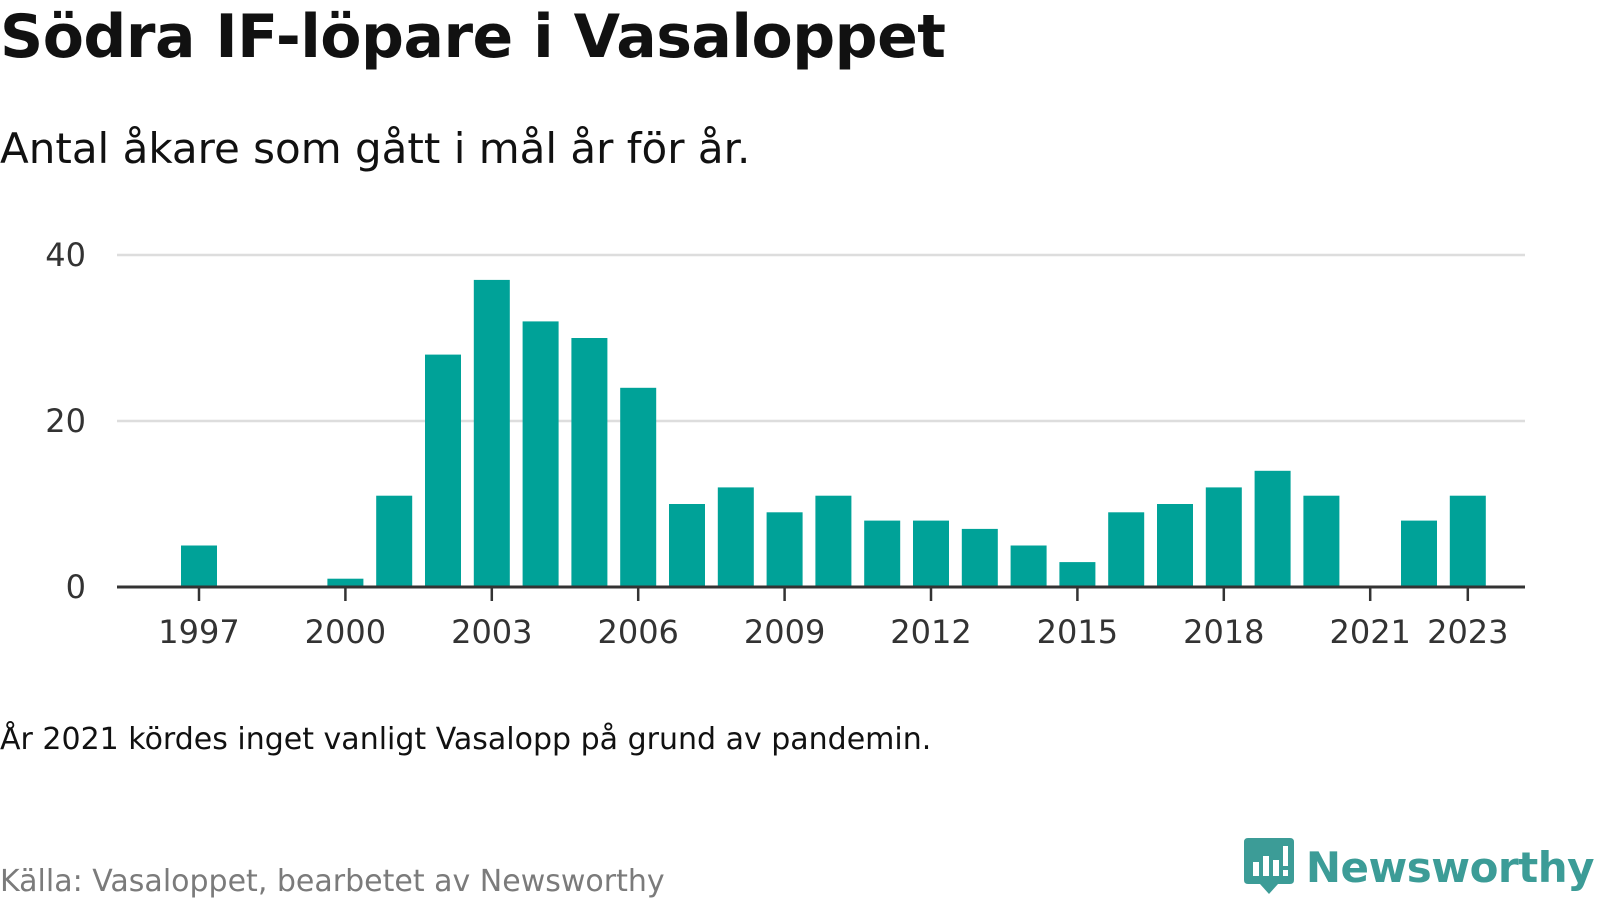 The height and width of the screenshot is (900, 1600). Describe the element at coordinates (1467, 541) in the screenshot. I see `bar-2023` at that location.